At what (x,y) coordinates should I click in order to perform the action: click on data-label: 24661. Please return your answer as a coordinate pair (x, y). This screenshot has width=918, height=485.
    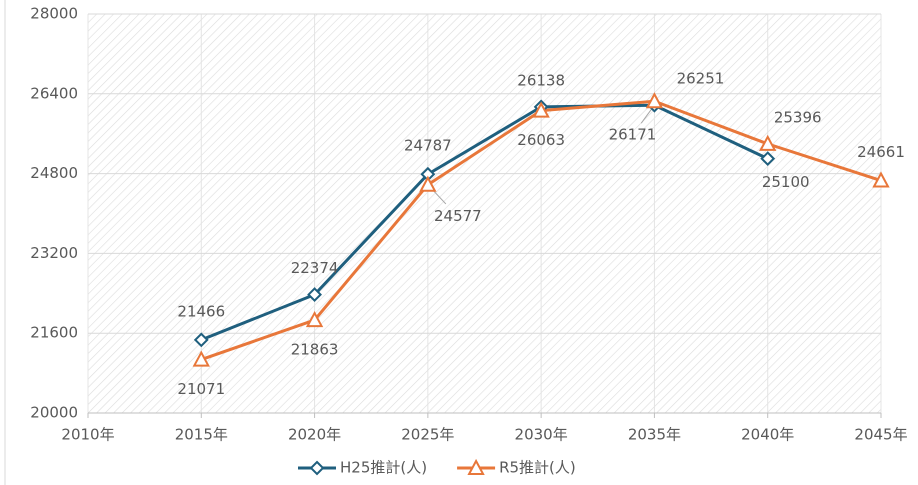
    Looking at the image, I should click on (881, 152).